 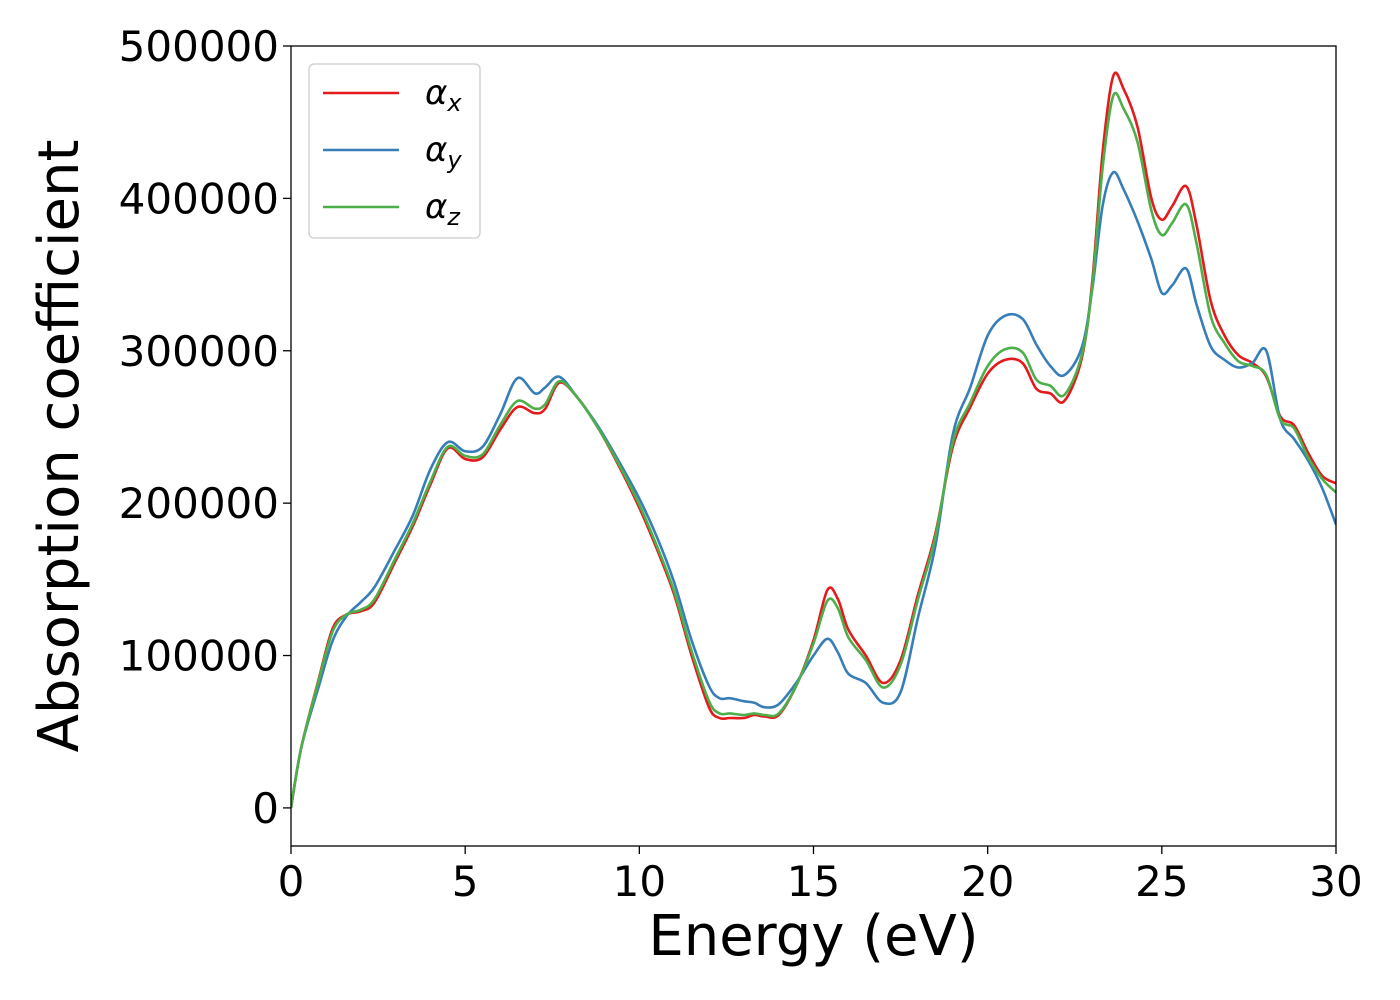 I want to click on y-tick-label: 400000, so click(x=199, y=198).